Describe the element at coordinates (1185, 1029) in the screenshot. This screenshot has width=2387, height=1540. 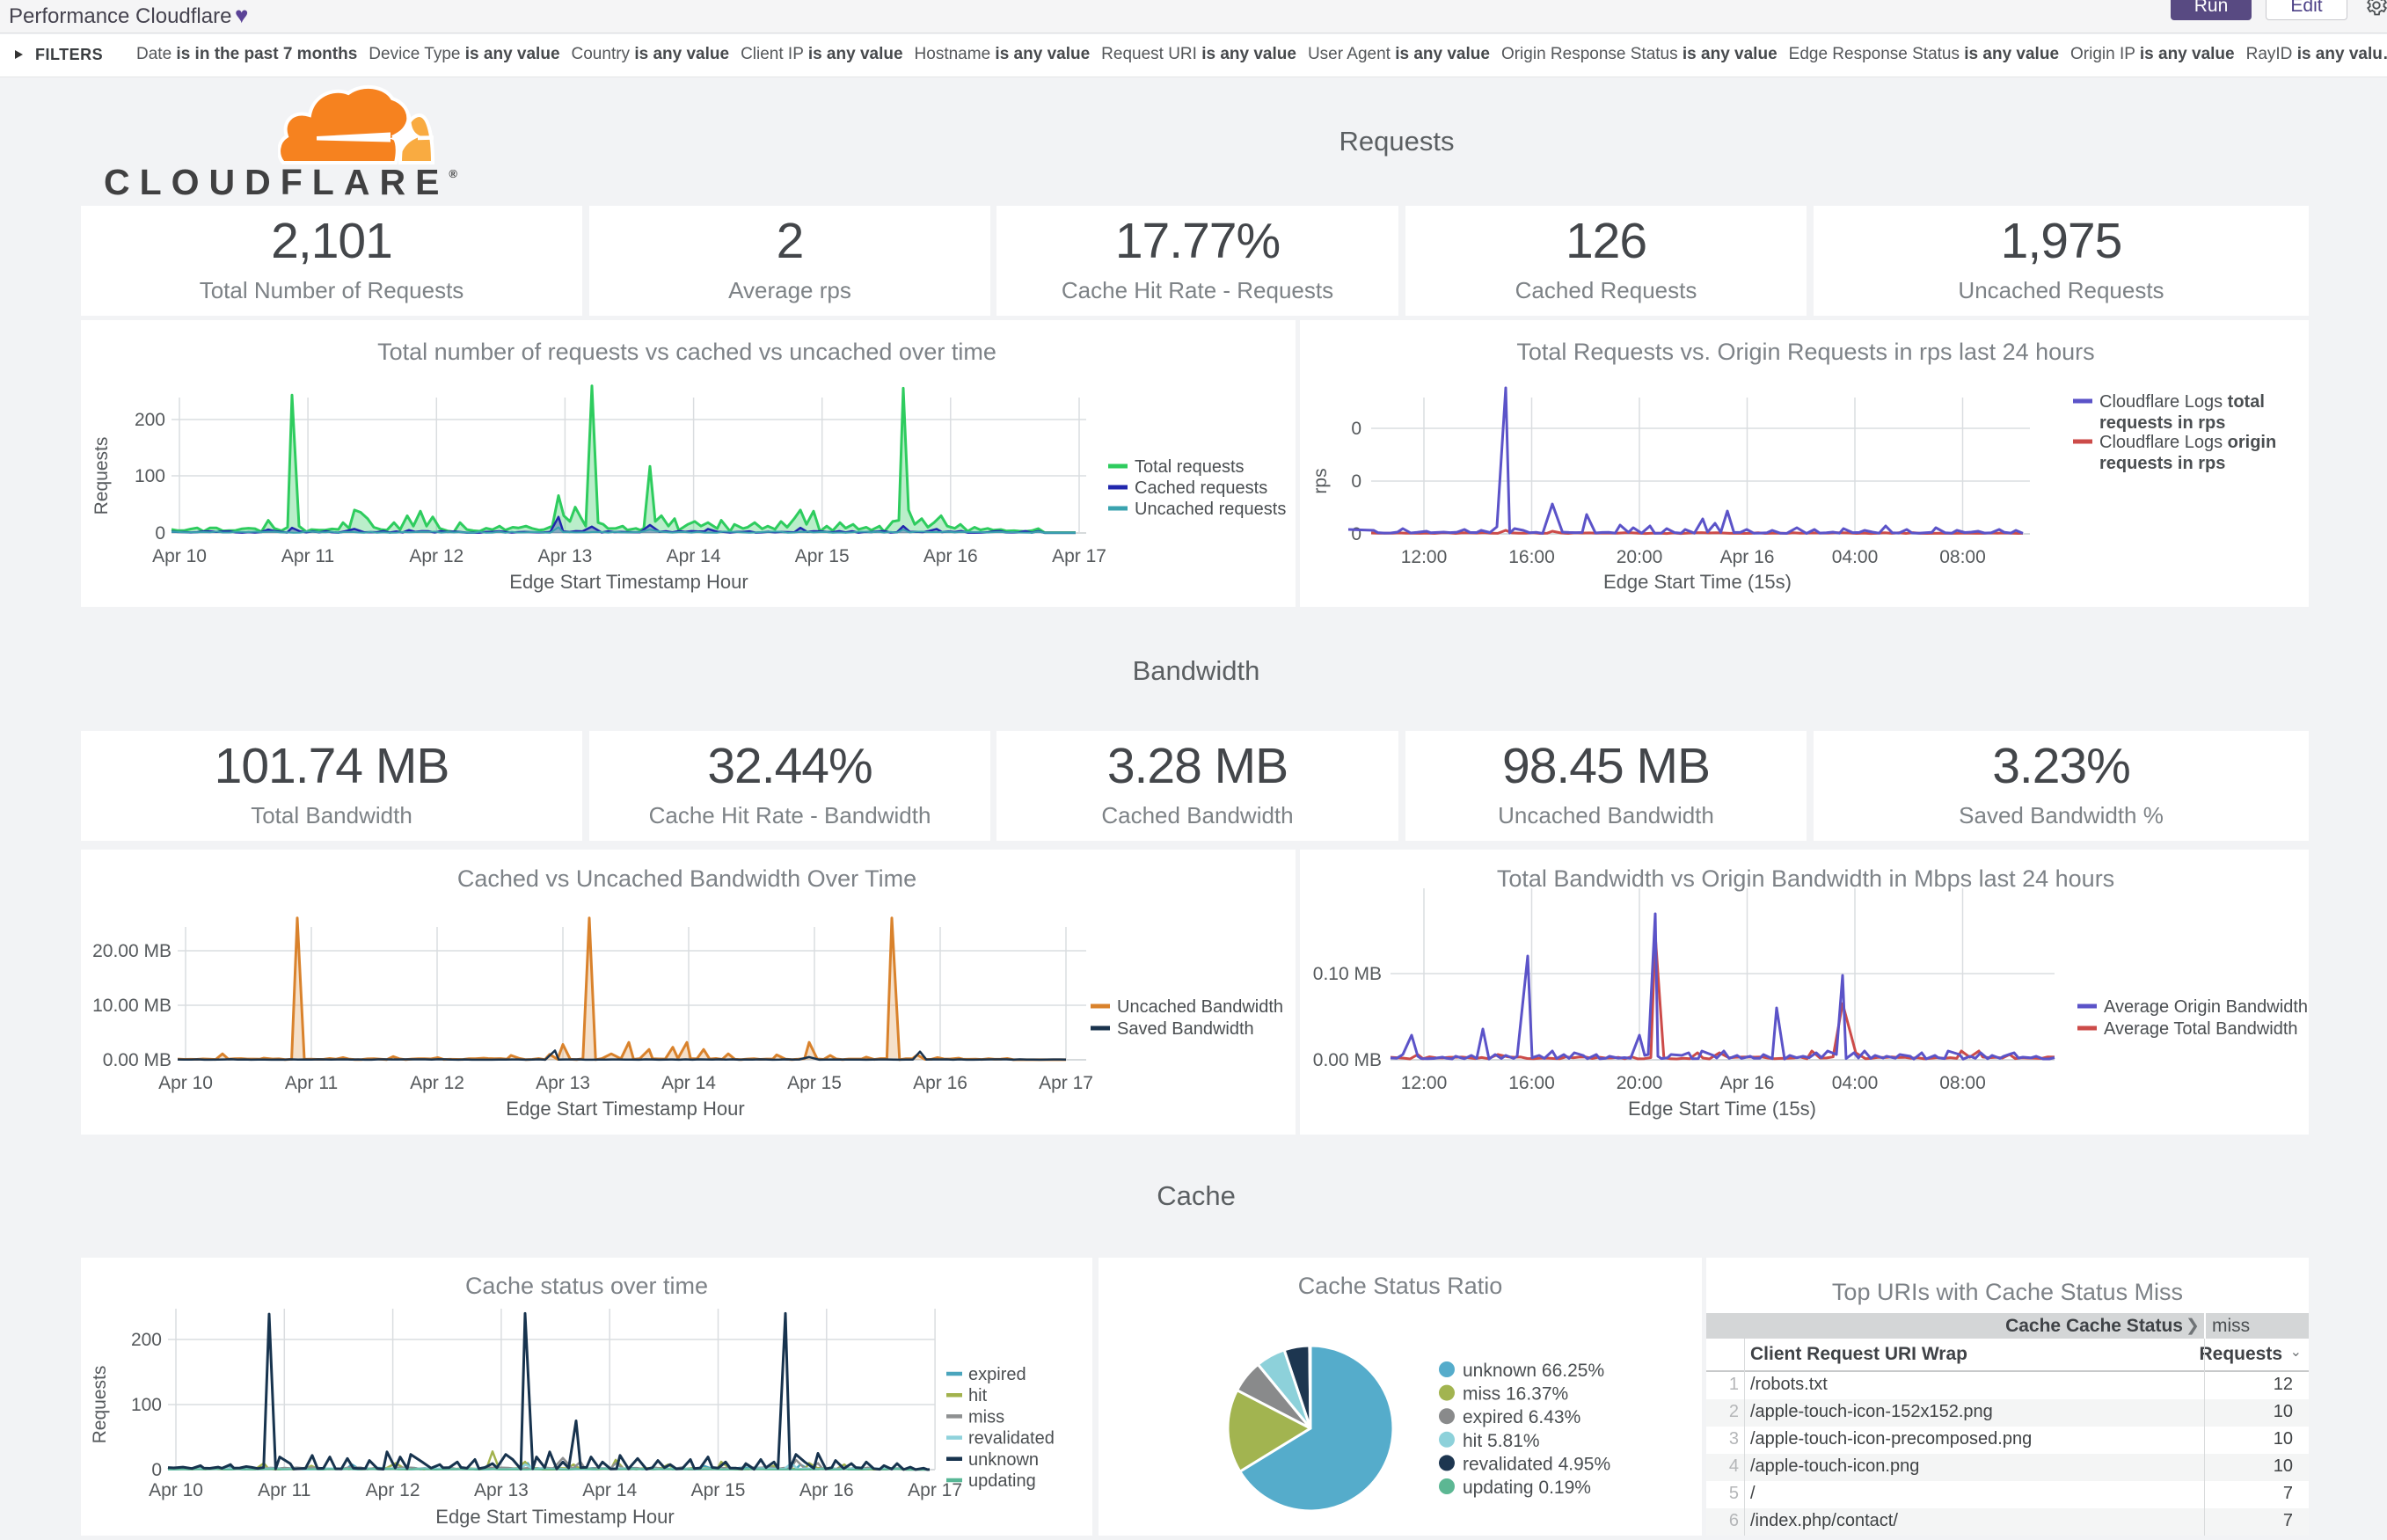
I see `svg-text: Saved Bandwidth` at that location.